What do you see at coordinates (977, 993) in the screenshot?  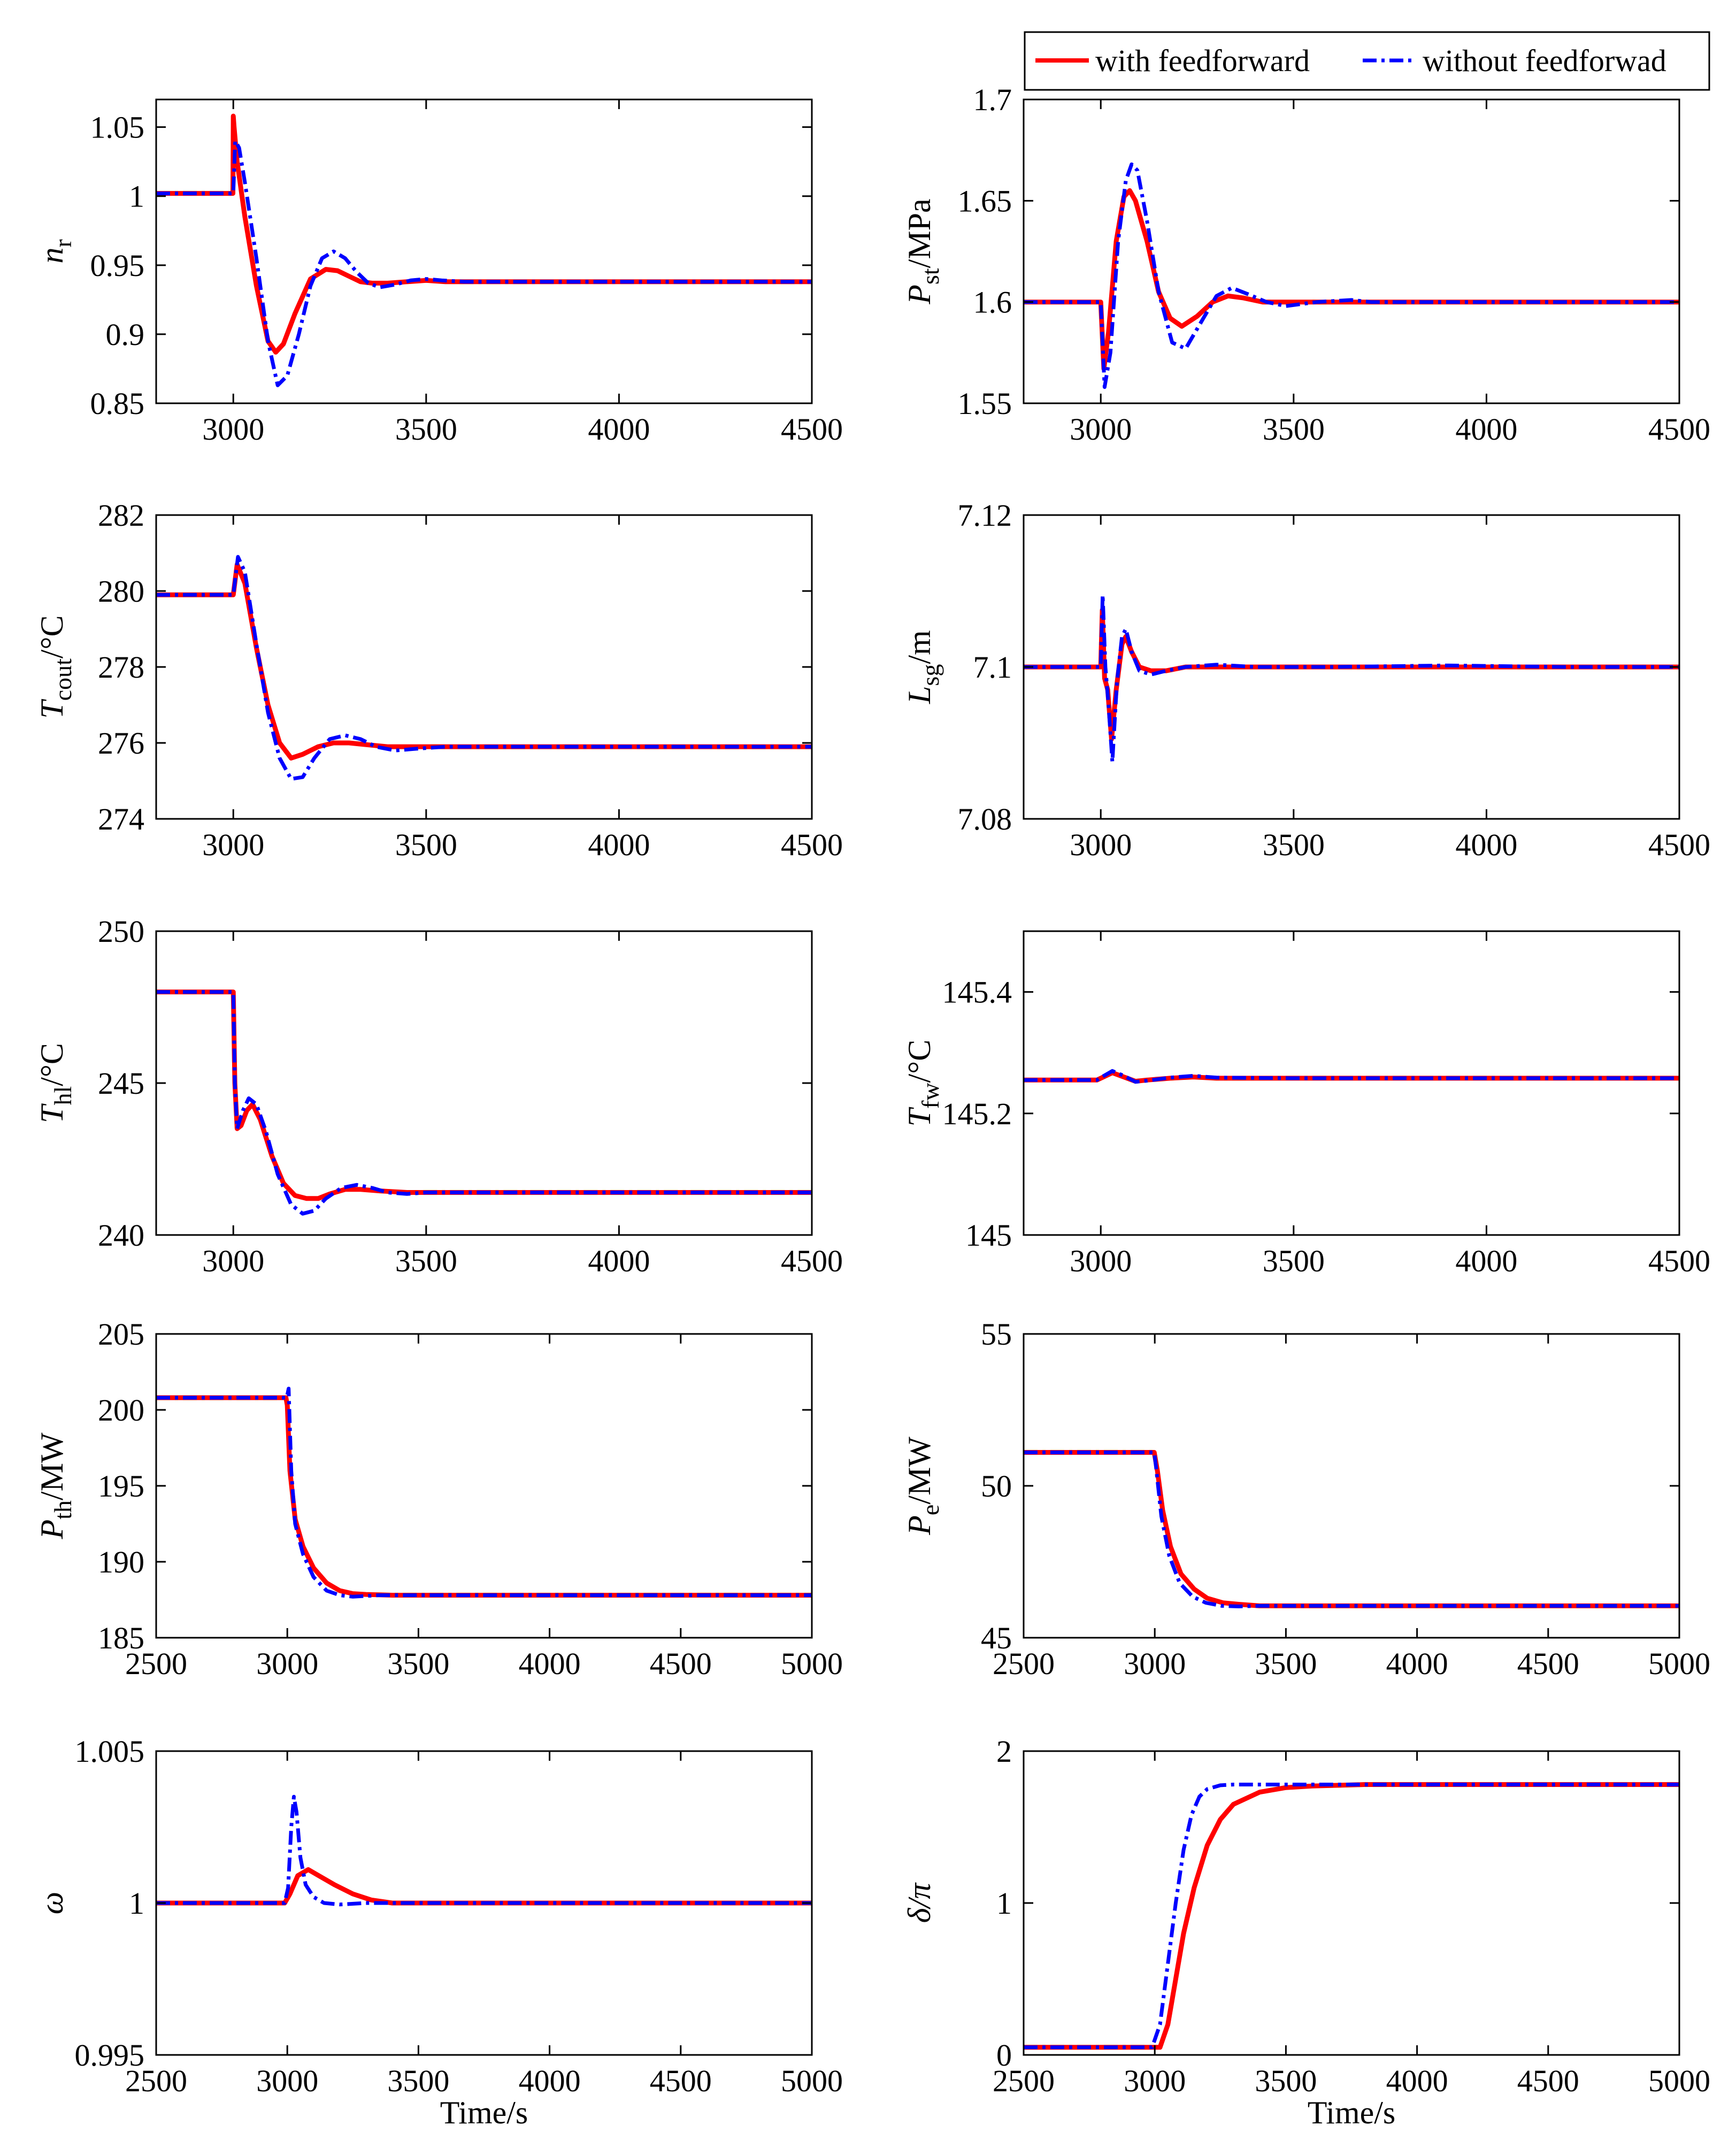 I see `ytick-label: 145.4` at bounding box center [977, 993].